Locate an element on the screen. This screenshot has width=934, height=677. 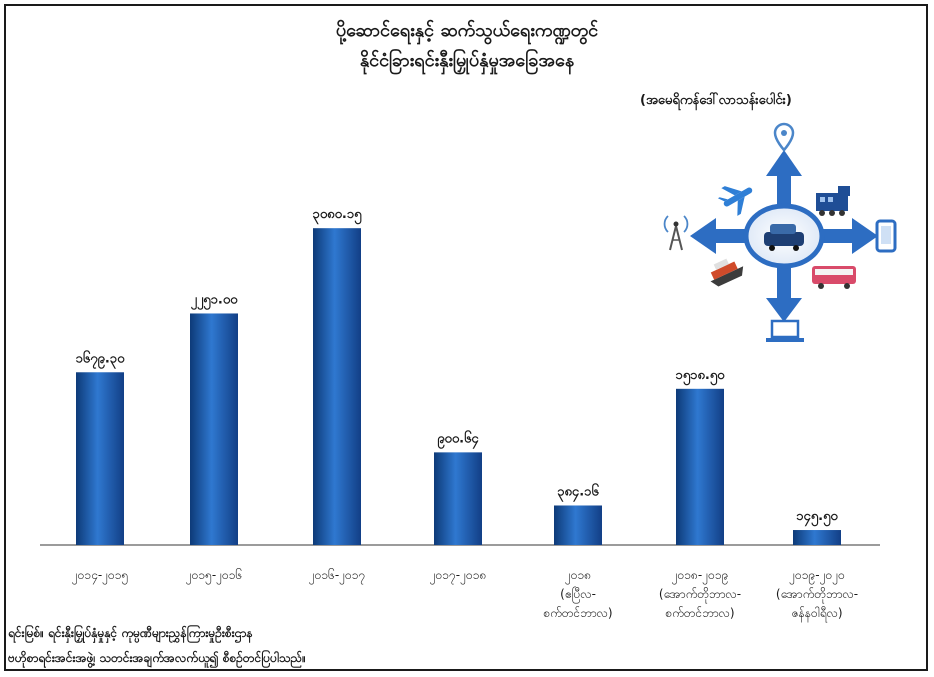
location-pin-icon is located at coordinates (784, 137).